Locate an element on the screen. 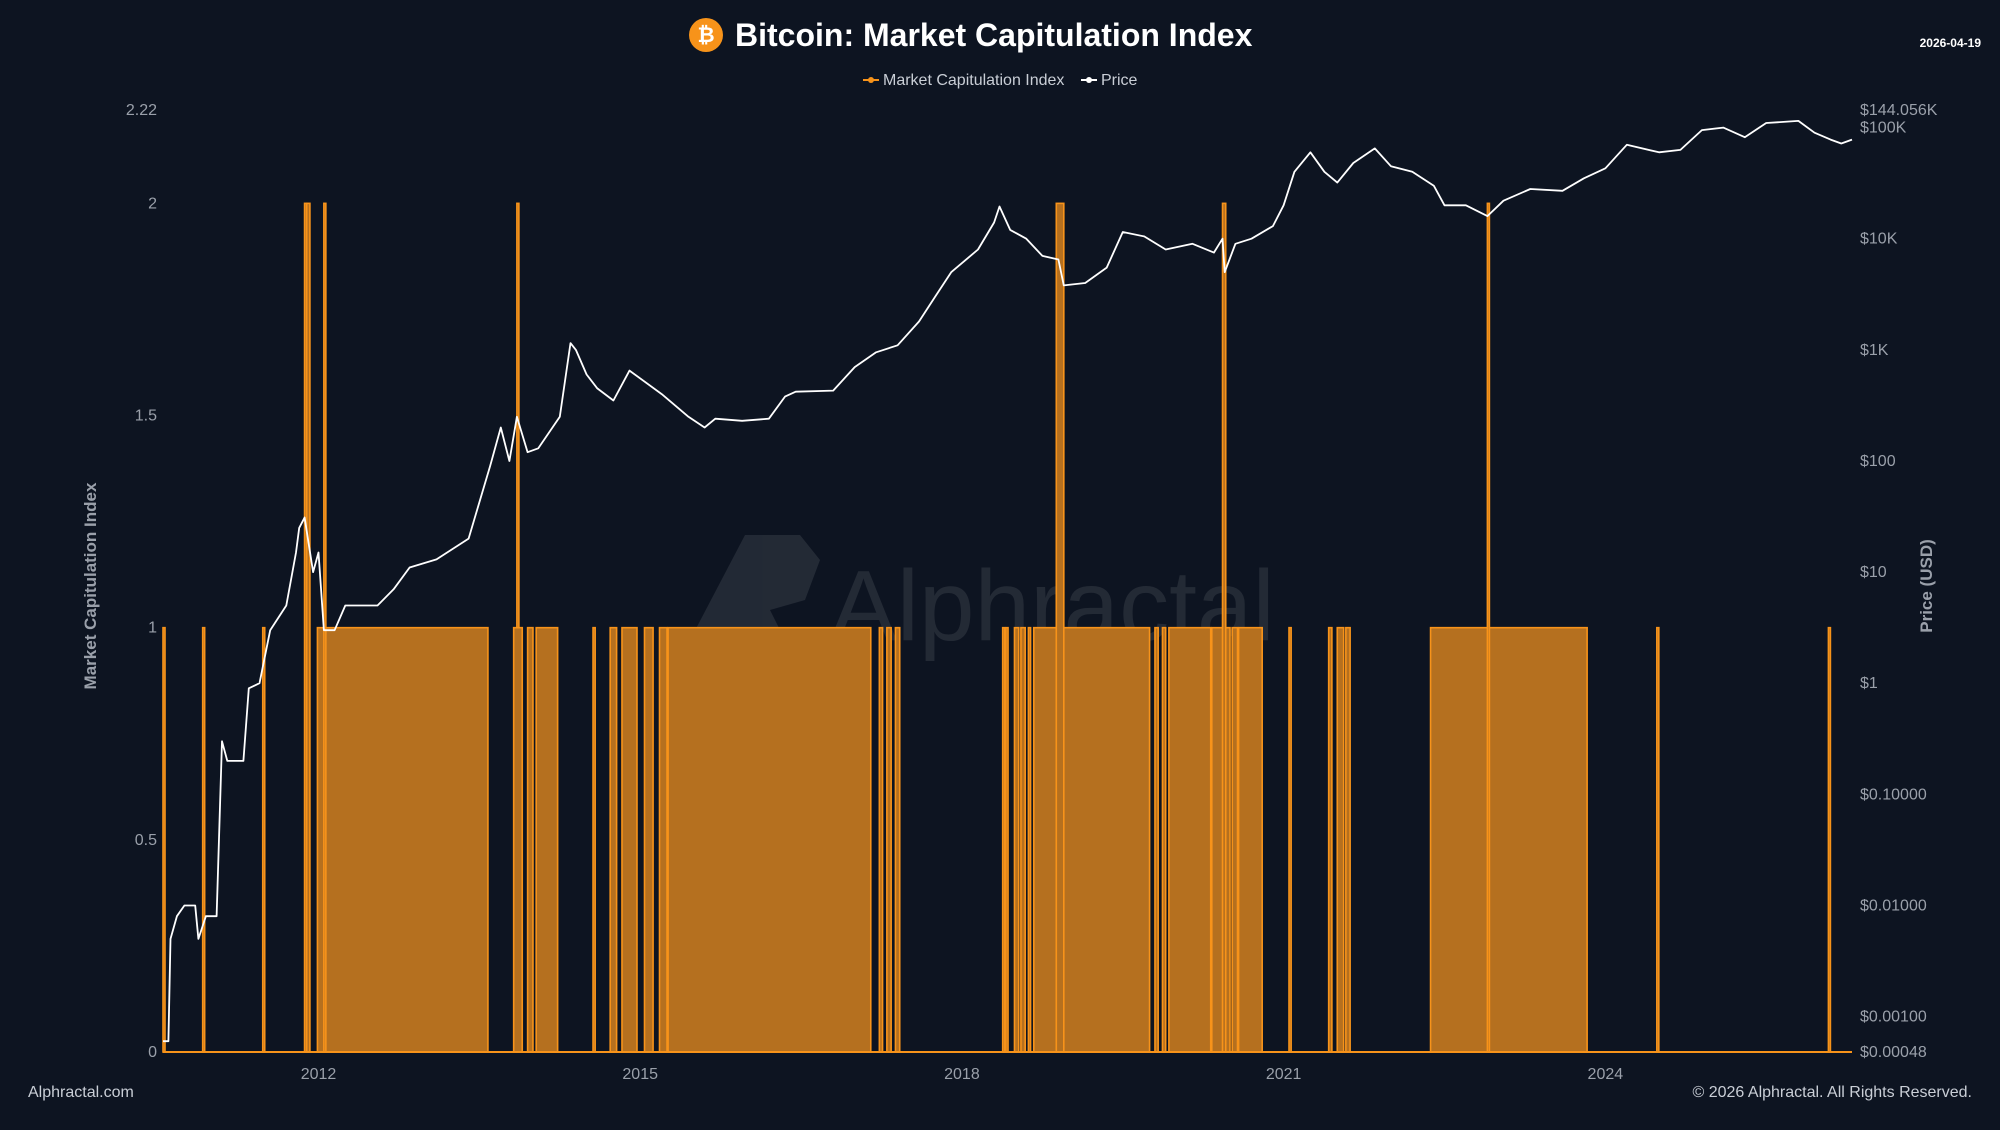 This screenshot has width=2000, height=1130. y-tick-label-right: $0.01000 is located at coordinates (1893, 905).